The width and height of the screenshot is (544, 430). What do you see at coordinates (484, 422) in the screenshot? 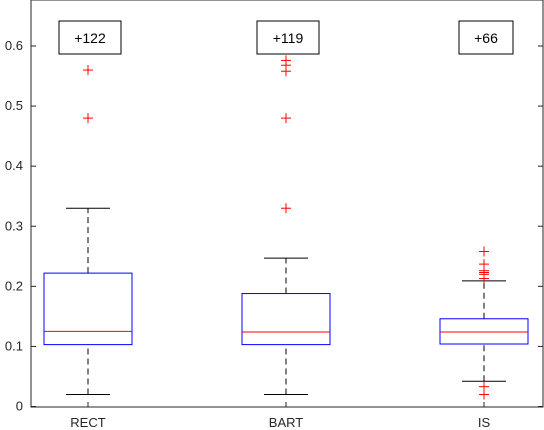
I see `x-tick-label: IS` at bounding box center [484, 422].